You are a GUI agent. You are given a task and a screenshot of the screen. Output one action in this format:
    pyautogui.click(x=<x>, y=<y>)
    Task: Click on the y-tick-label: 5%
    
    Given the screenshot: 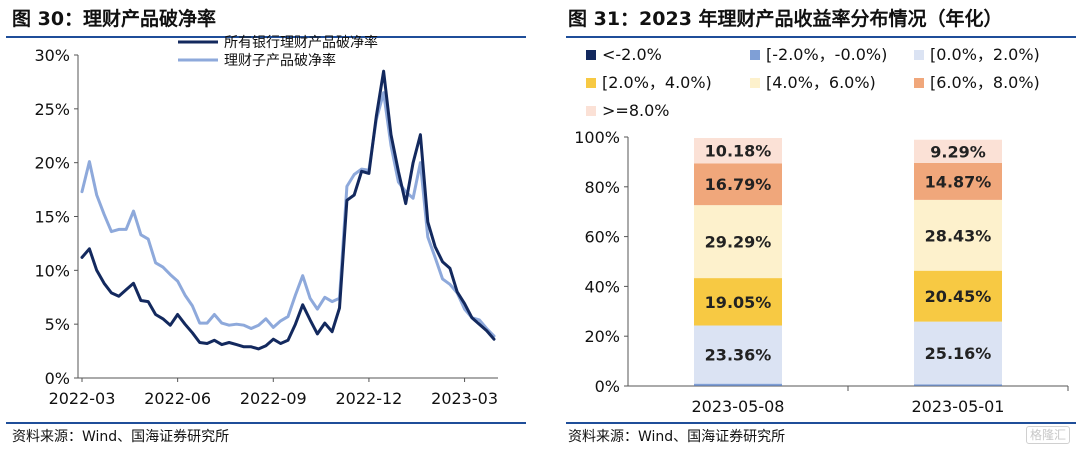 What is the action you would take?
    pyautogui.click(x=57, y=324)
    